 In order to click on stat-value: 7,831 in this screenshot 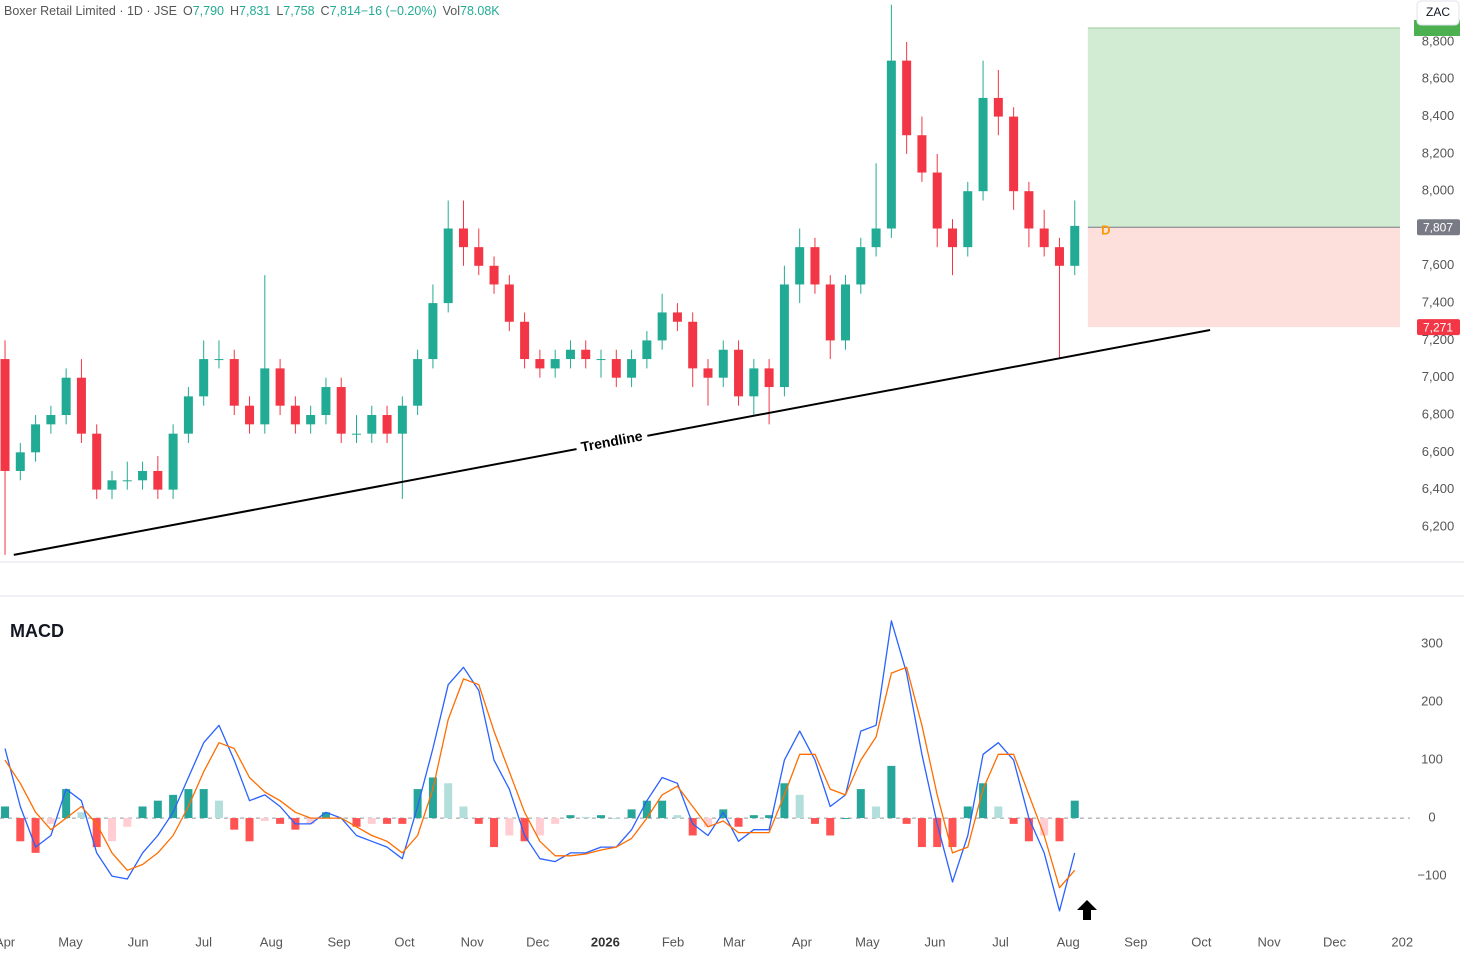, I will do `click(254, 11)`.